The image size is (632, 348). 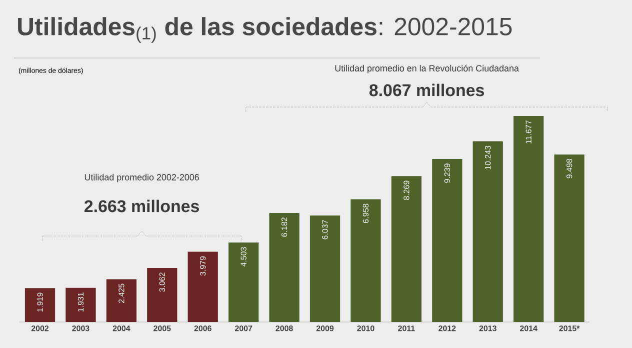 What do you see at coordinates (141, 206) in the screenshot?
I see `annotation: 2.663 millones` at bounding box center [141, 206].